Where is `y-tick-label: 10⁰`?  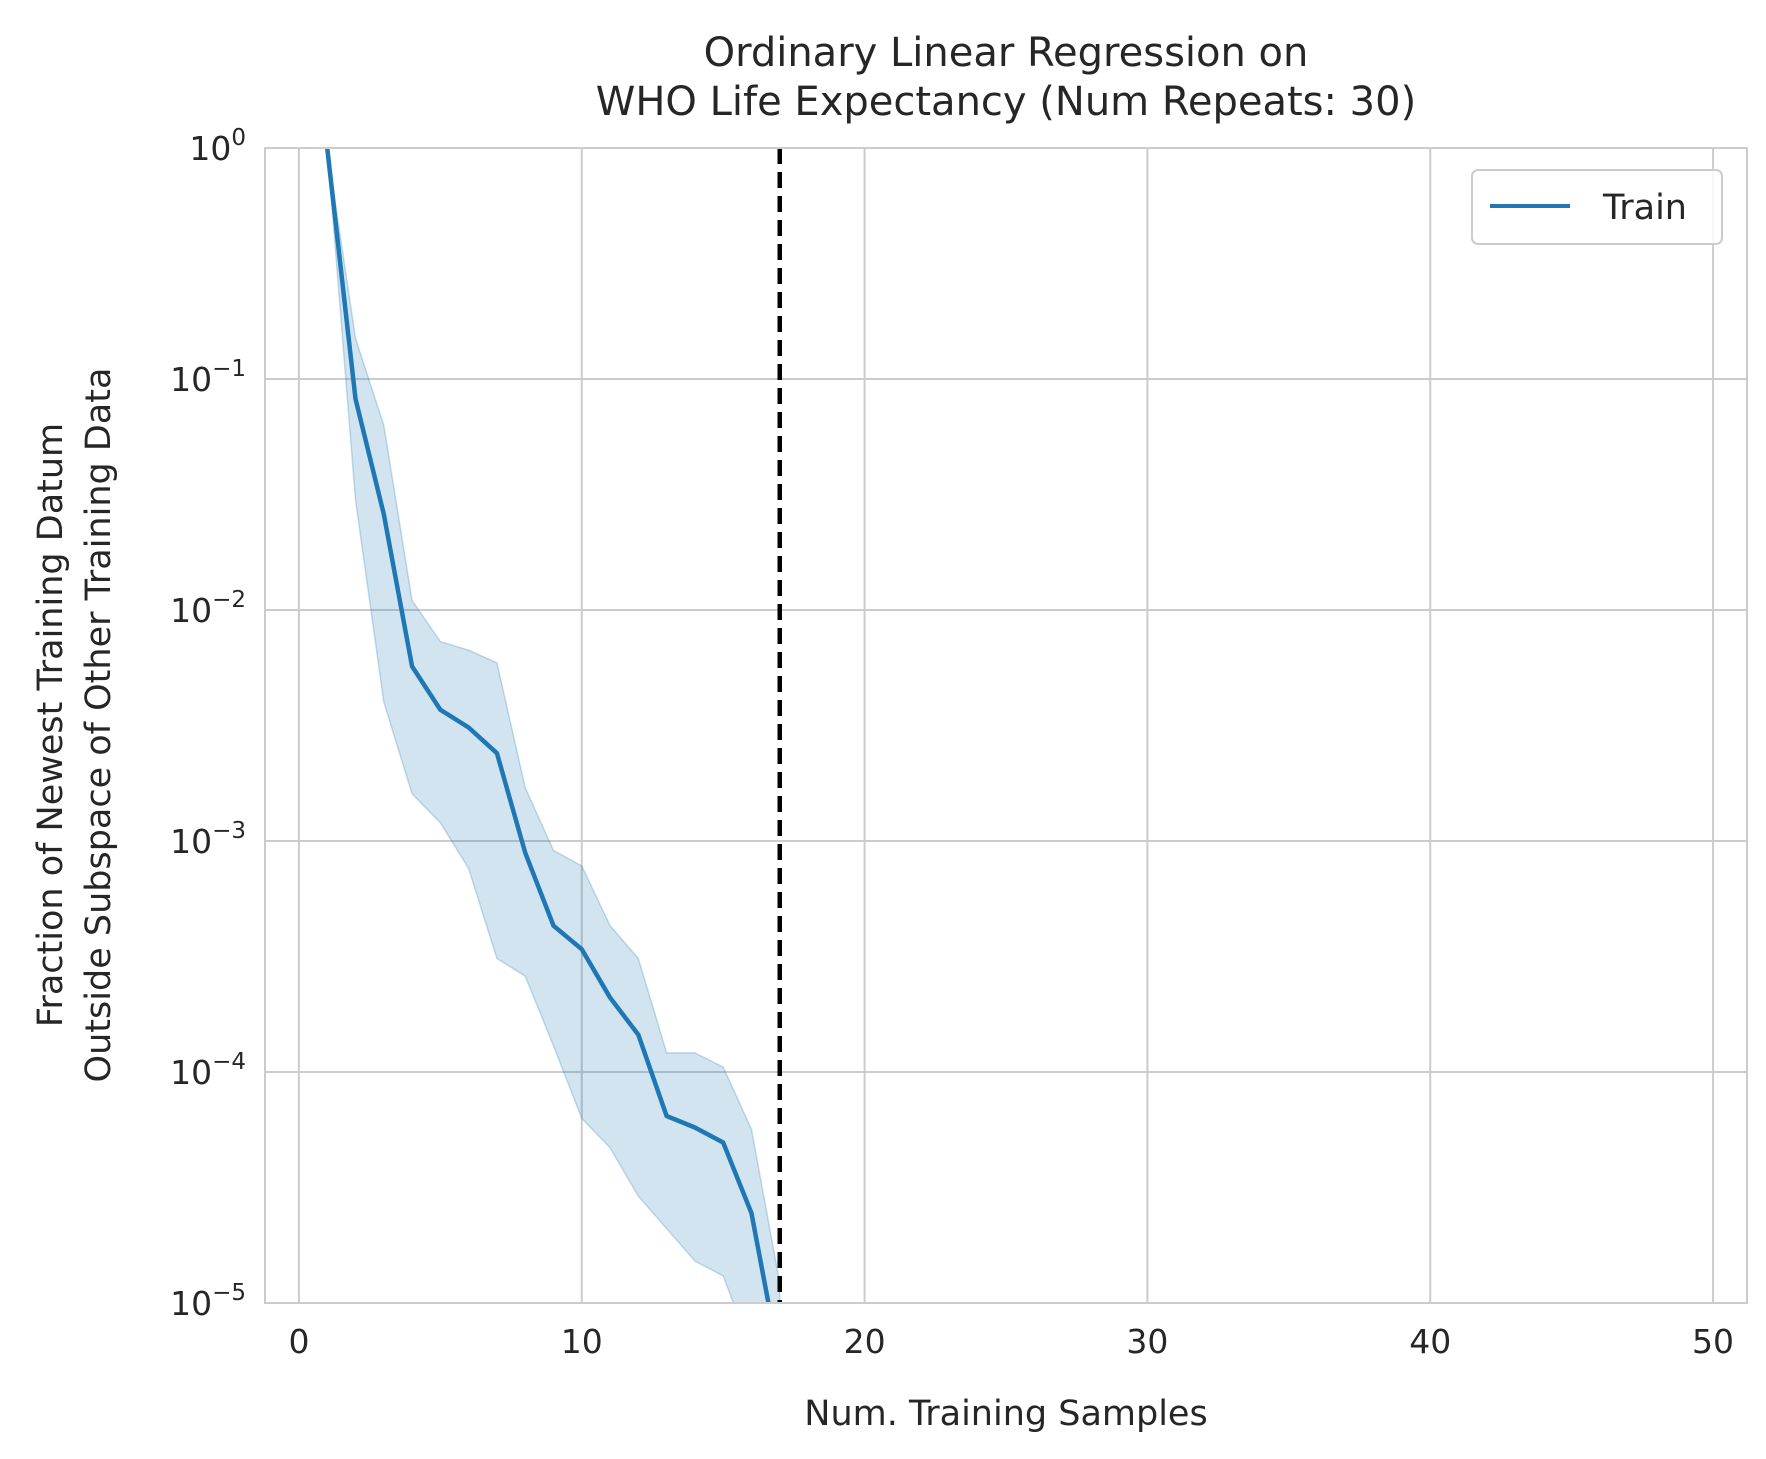 y-tick-label: 10⁰ is located at coordinates (217, 146).